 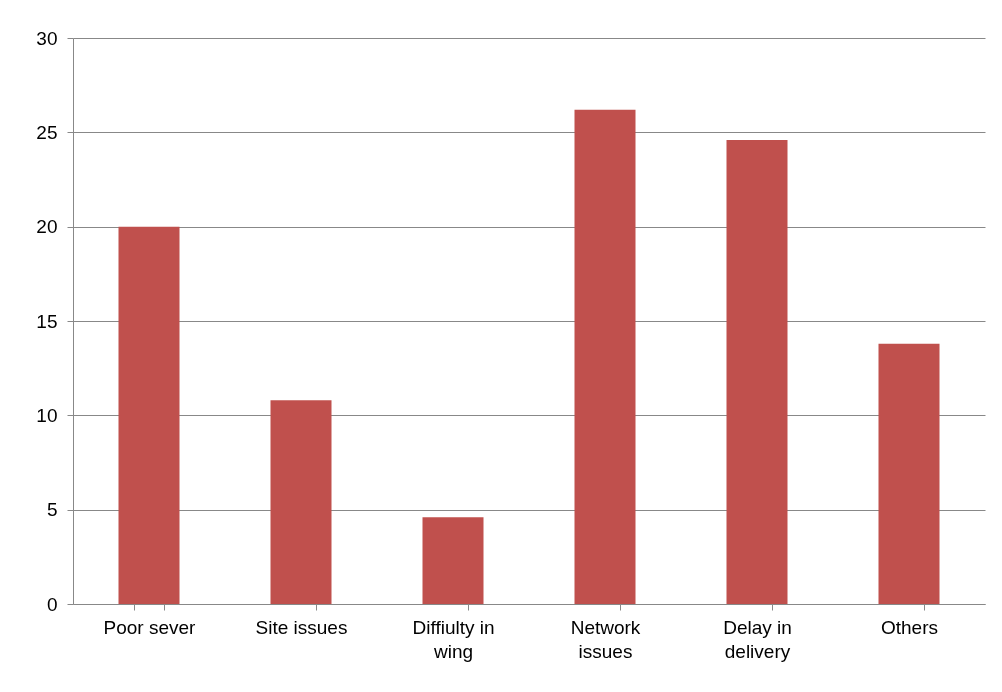 What do you see at coordinates (47, 227) in the screenshot?
I see `y-tick-label: 20` at bounding box center [47, 227].